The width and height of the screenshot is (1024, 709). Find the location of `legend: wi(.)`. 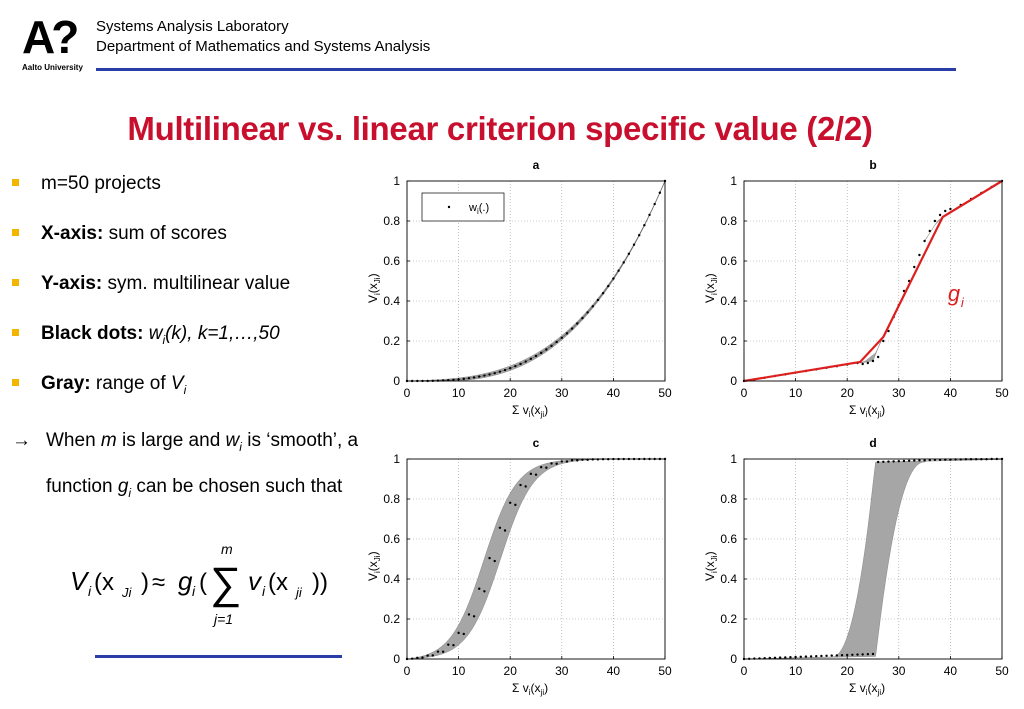

legend: wi(.) is located at coordinates (463, 207).